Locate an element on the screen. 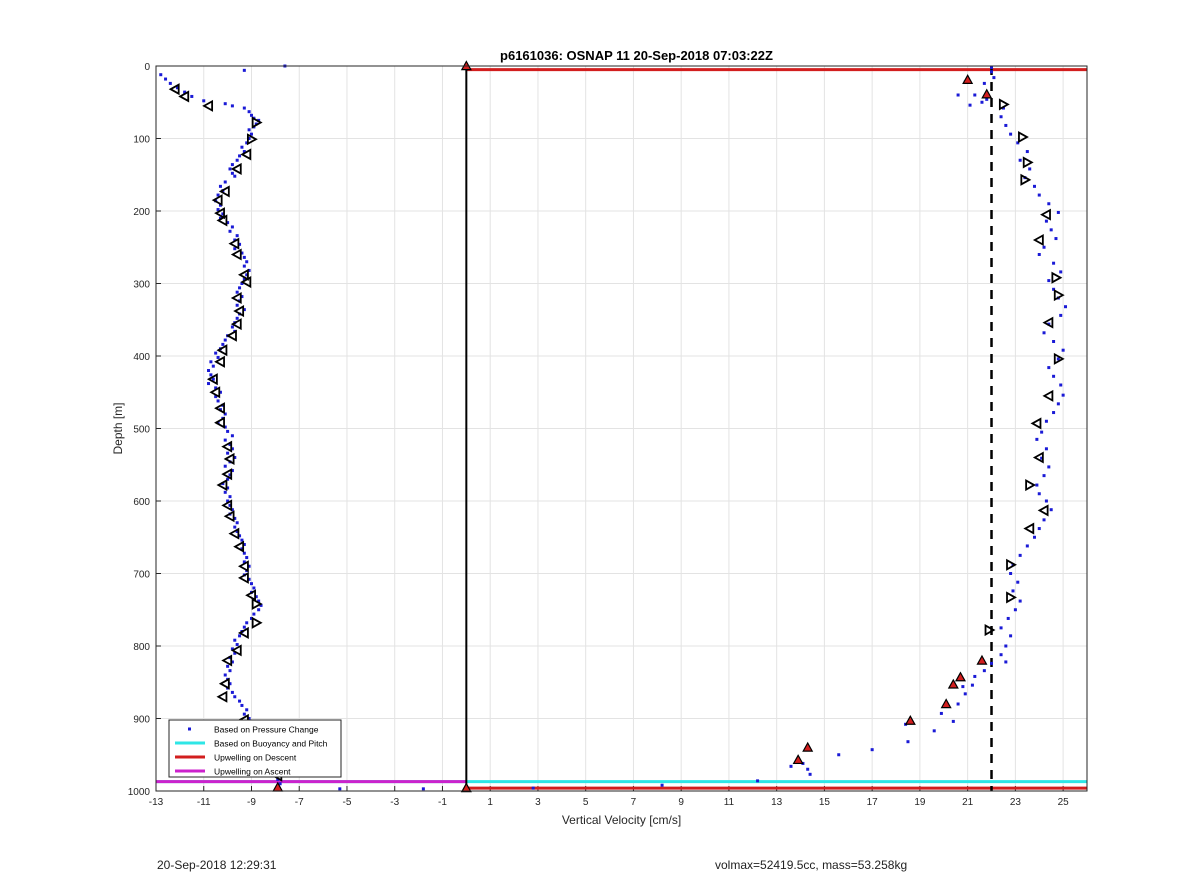 This screenshot has width=1200, height=889. y-axis-label: Depth [m] is located at coordinates (118, 428).